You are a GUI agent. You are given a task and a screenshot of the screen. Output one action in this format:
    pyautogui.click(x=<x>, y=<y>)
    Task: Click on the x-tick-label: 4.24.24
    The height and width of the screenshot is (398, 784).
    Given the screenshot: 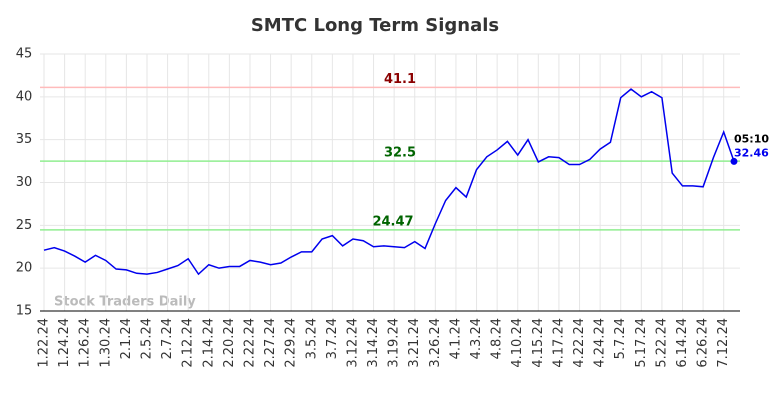 What is the action you would take?
    pyautogui.click(x=600, y=343)
    